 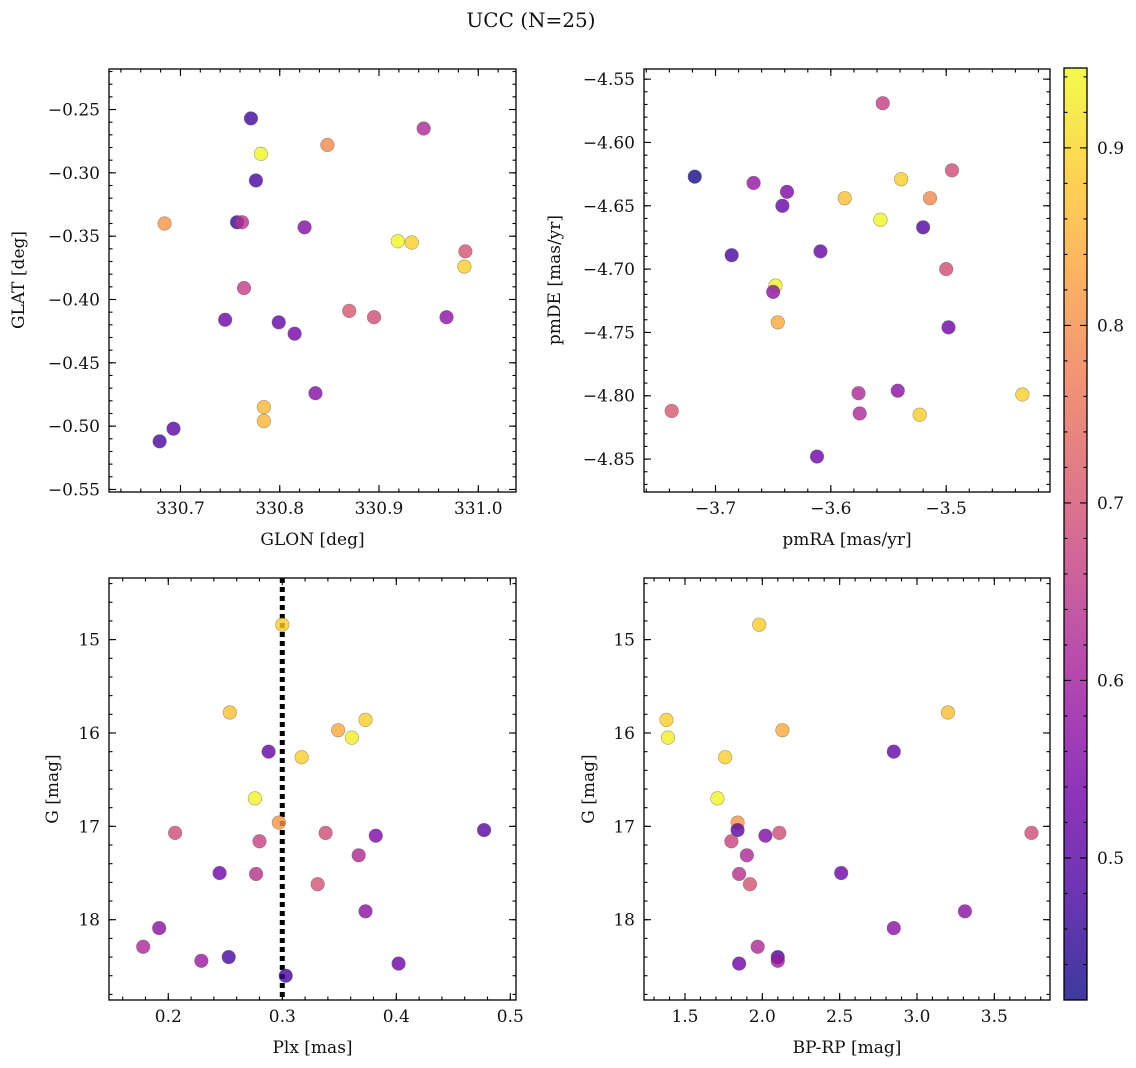 I want to click on x-tick-label: 0.2, so click(x=168, y=1017).